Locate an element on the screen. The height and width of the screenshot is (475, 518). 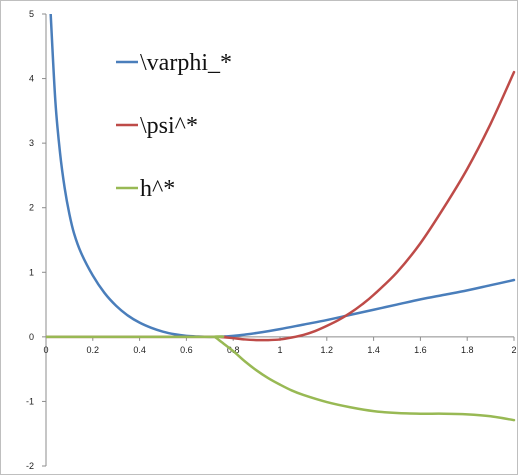
x-tick-label: 0.6 is located at coordinates (186, 350).